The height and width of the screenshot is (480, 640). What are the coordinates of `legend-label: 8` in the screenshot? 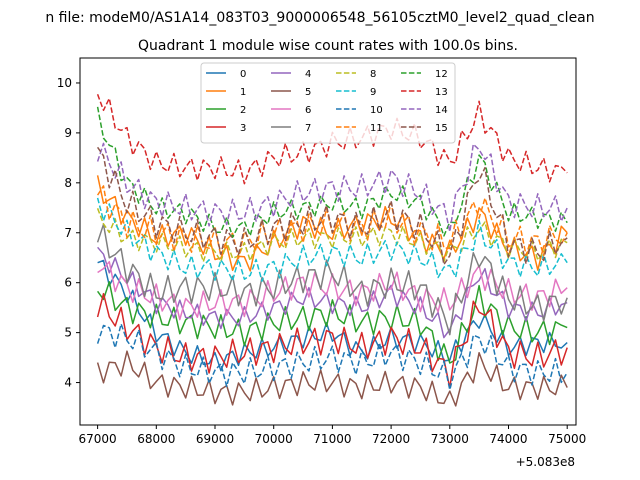 It's located at (373, 74).